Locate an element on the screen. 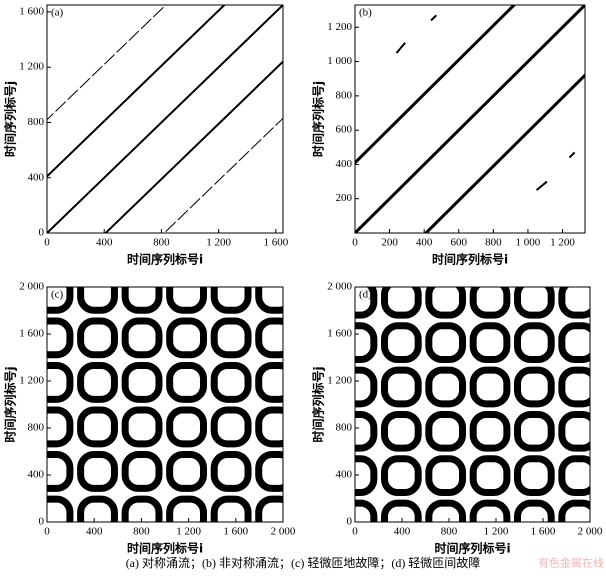  x-tick-label: 200 is located at coordinates (389, 243).